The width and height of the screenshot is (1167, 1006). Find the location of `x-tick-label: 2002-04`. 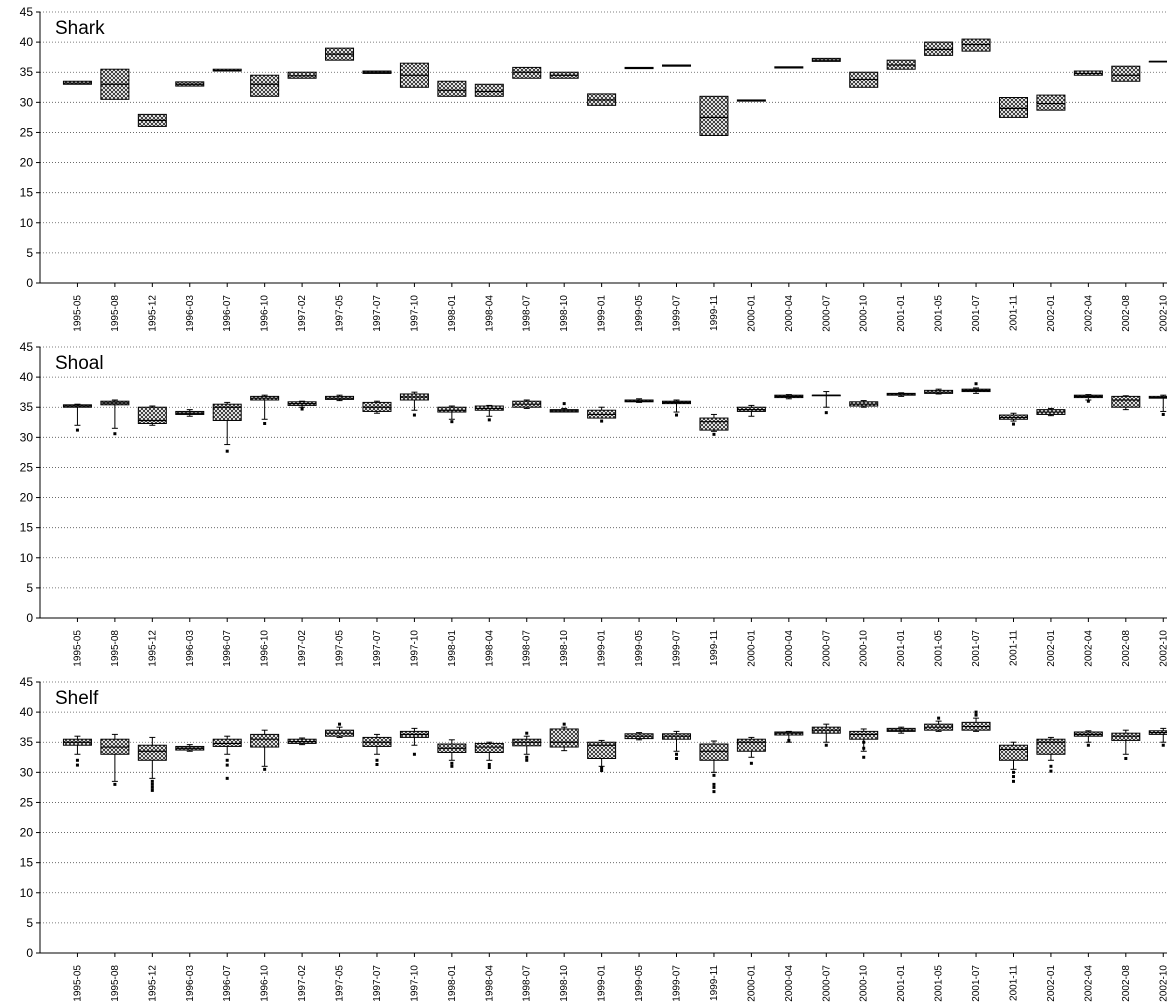

x-tick-label: 2002-04 is located at coordinates (1088, 313).